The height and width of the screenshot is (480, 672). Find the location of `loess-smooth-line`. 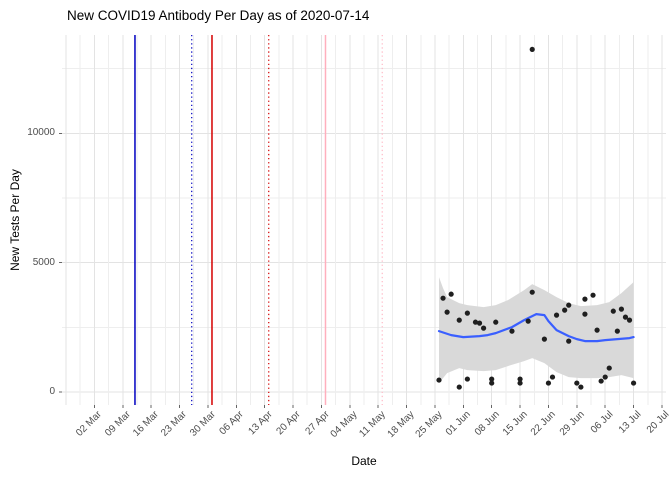

loess-smooth-line is located at coordinates (536, 328).